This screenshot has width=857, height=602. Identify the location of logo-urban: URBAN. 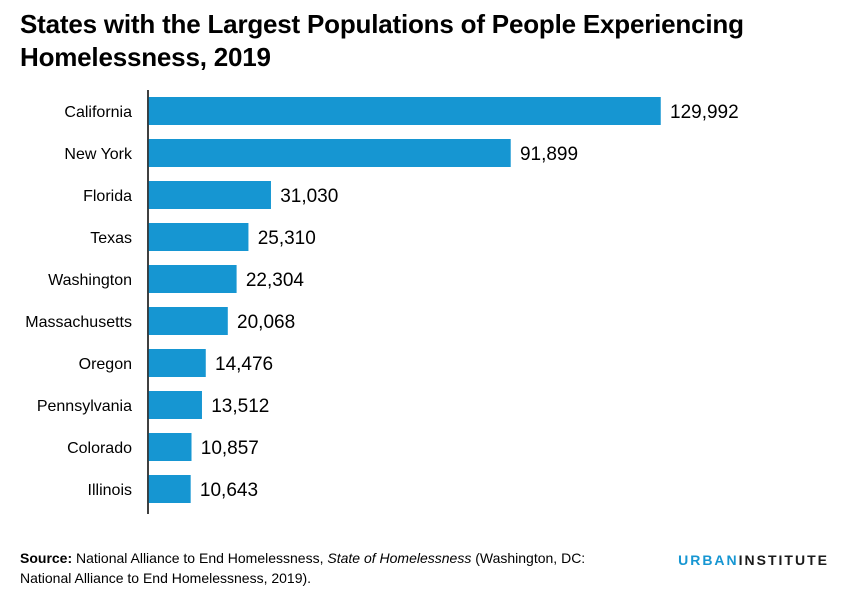
(708, 560).